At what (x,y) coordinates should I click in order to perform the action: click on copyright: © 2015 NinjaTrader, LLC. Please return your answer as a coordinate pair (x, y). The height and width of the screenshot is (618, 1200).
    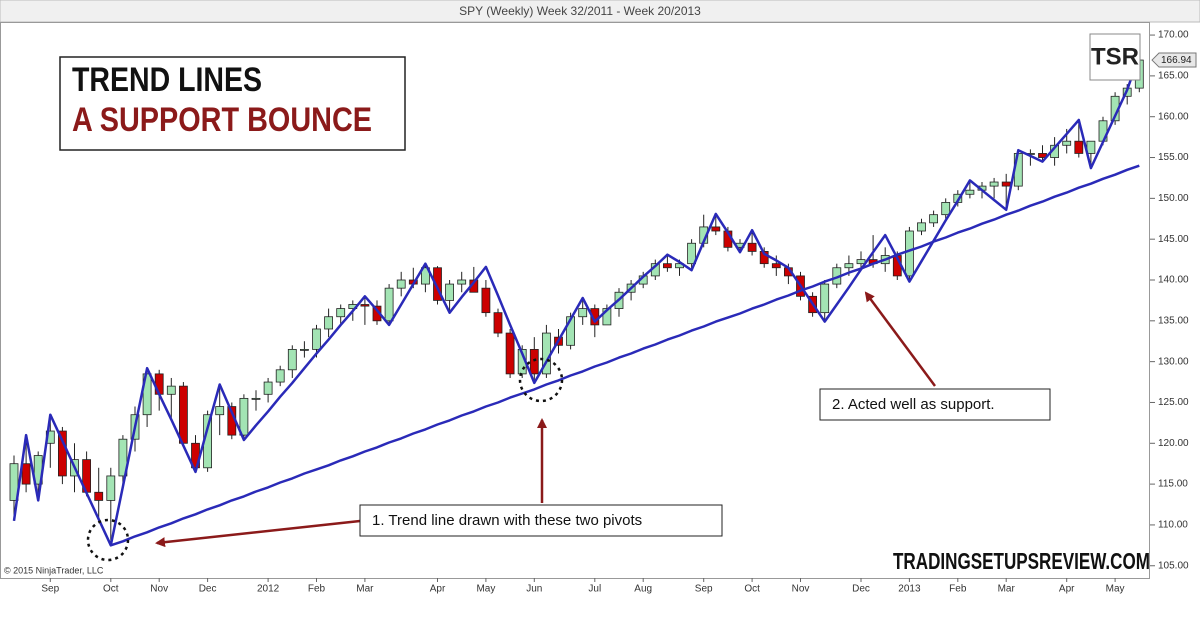
    Looking at the image, I should click on (54, 570).